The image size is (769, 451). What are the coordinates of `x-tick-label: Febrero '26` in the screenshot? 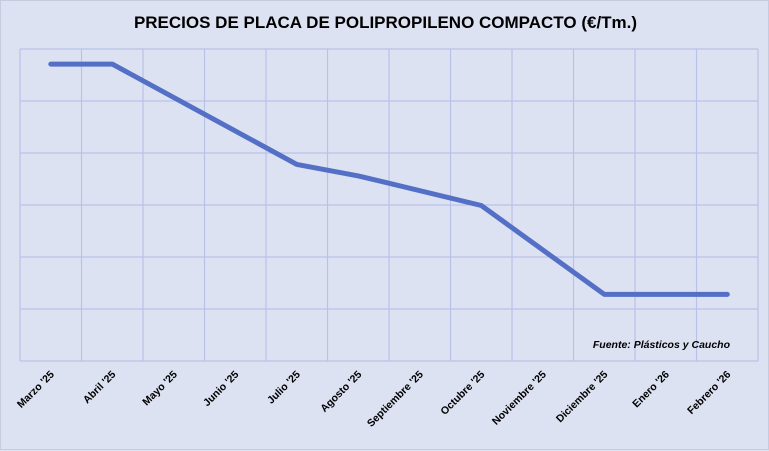 It's located at (709, 393).